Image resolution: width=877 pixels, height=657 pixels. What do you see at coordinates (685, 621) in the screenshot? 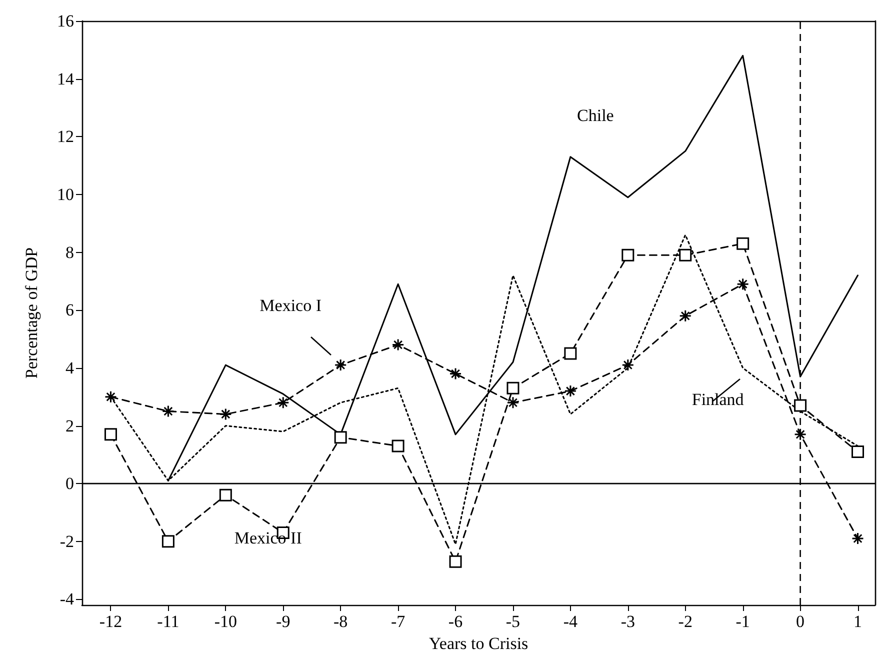
I see `x-tick-label: -2` at bounding box center [685, 621].